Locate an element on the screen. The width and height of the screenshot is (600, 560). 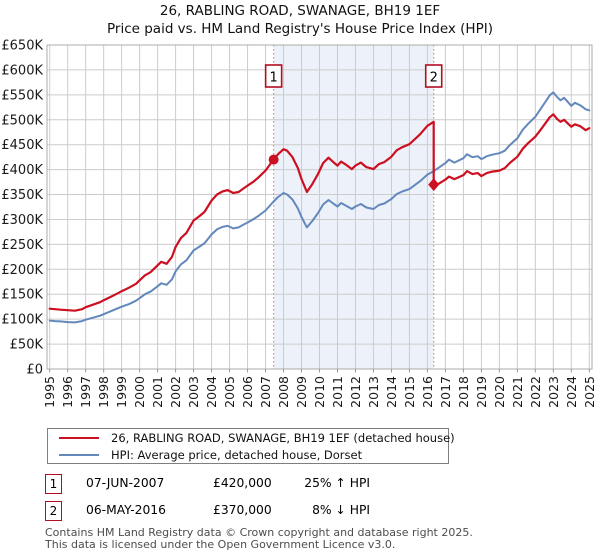
x-tick-label: 2016 is located at coordinates (427, 392).